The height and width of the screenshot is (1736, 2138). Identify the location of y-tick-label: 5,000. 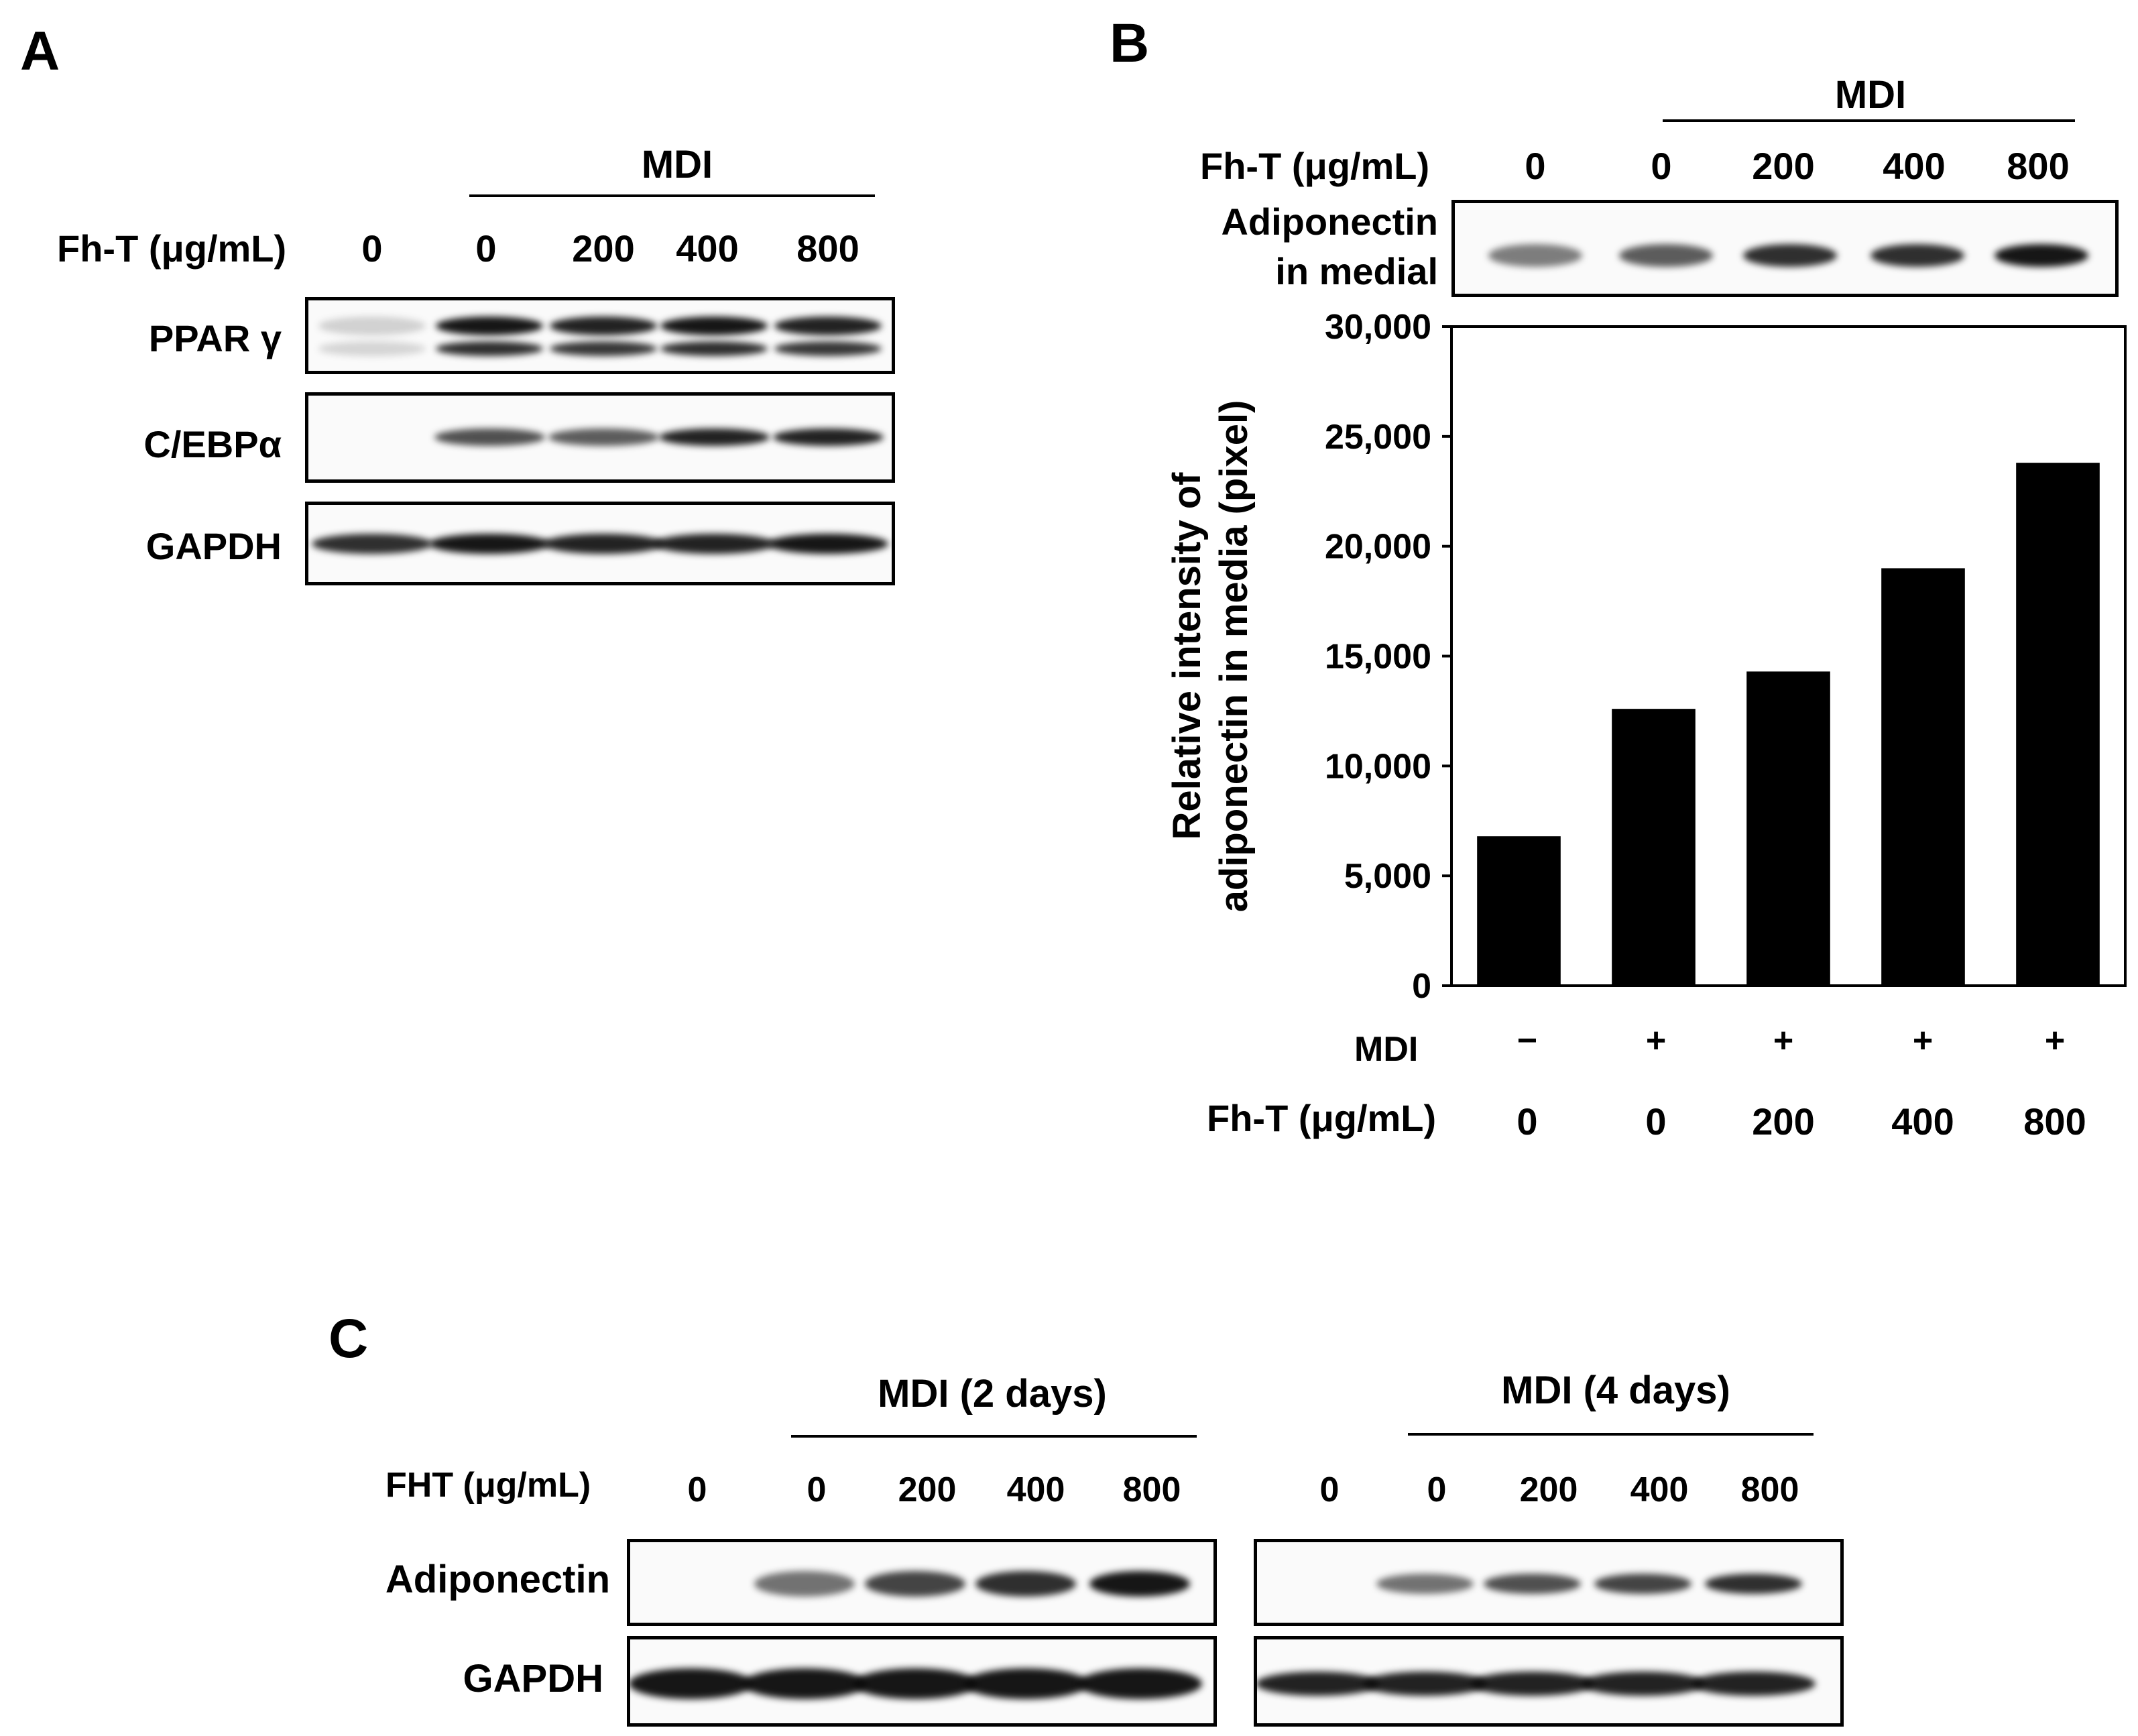
(1388, 876).